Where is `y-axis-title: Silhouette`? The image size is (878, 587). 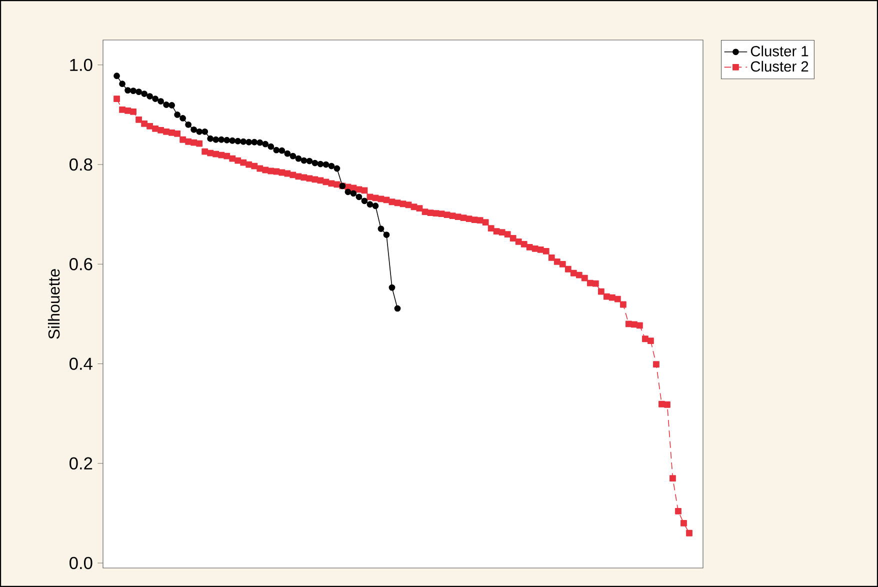
y-axis-title: Silhouette is located at coordinates (54, 304).